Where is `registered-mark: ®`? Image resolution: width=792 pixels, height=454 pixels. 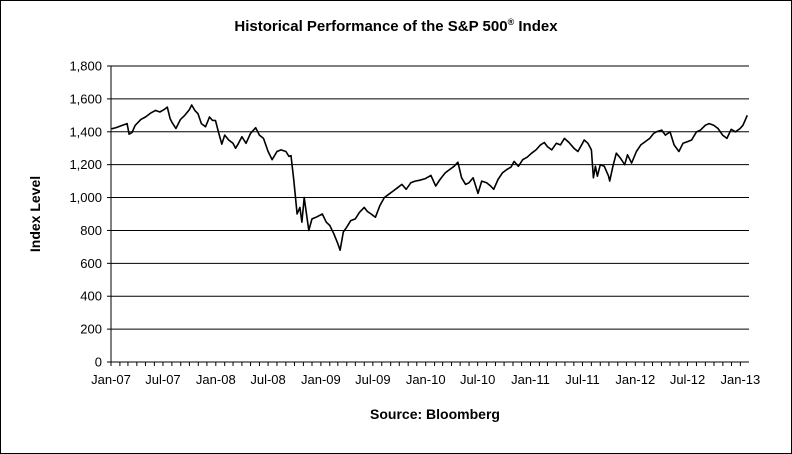 registered-mark: ® is located at coordinates (511, 22).